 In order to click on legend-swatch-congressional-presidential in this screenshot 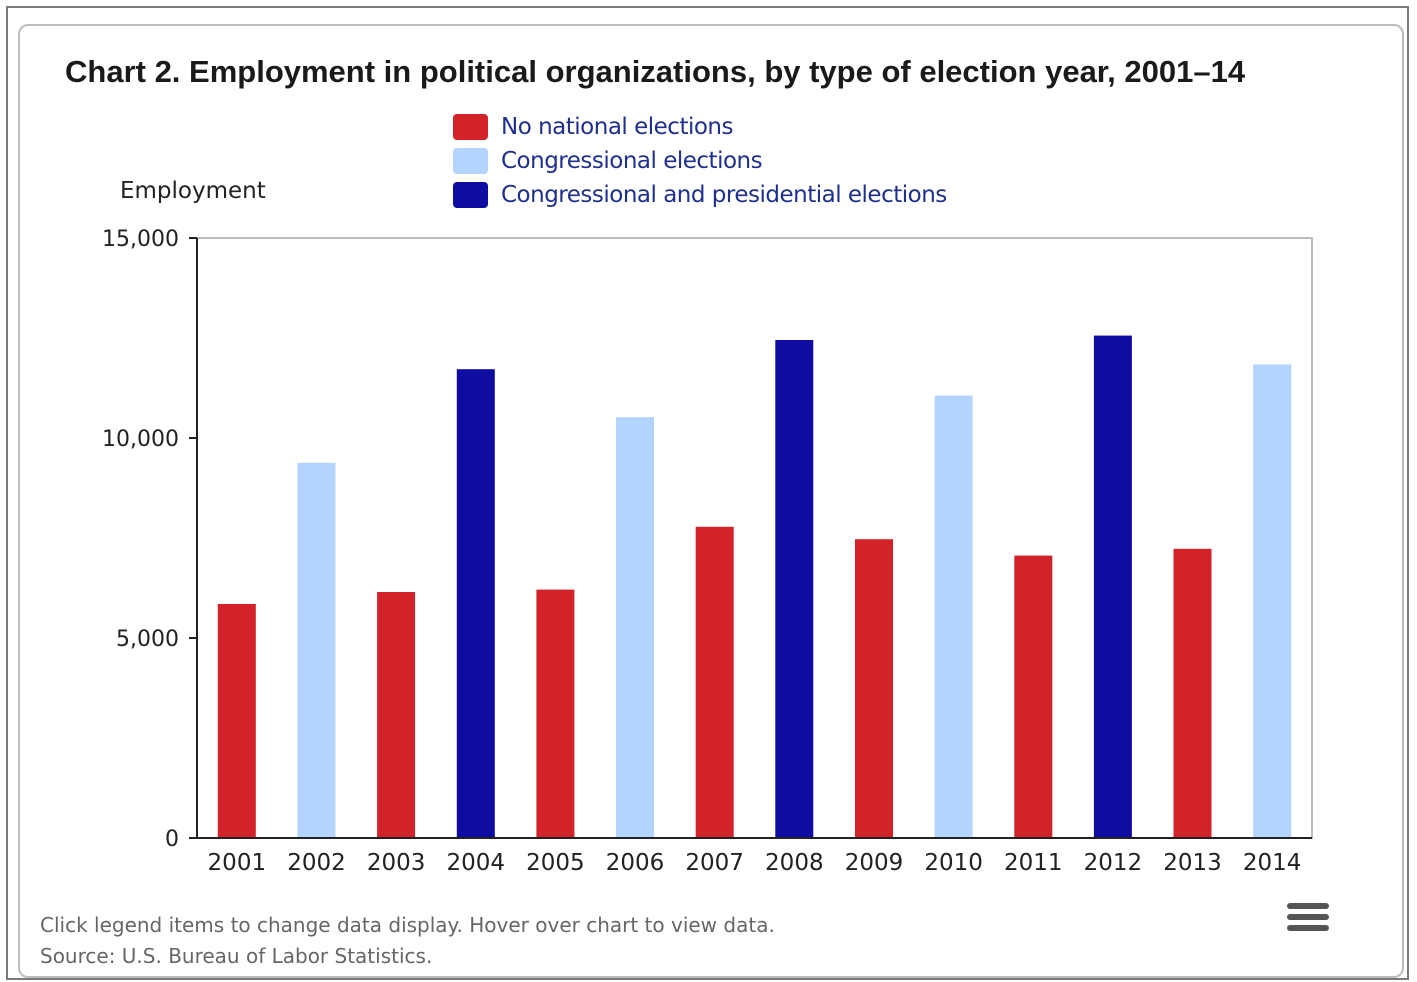, I will do `click(470, 195)`.